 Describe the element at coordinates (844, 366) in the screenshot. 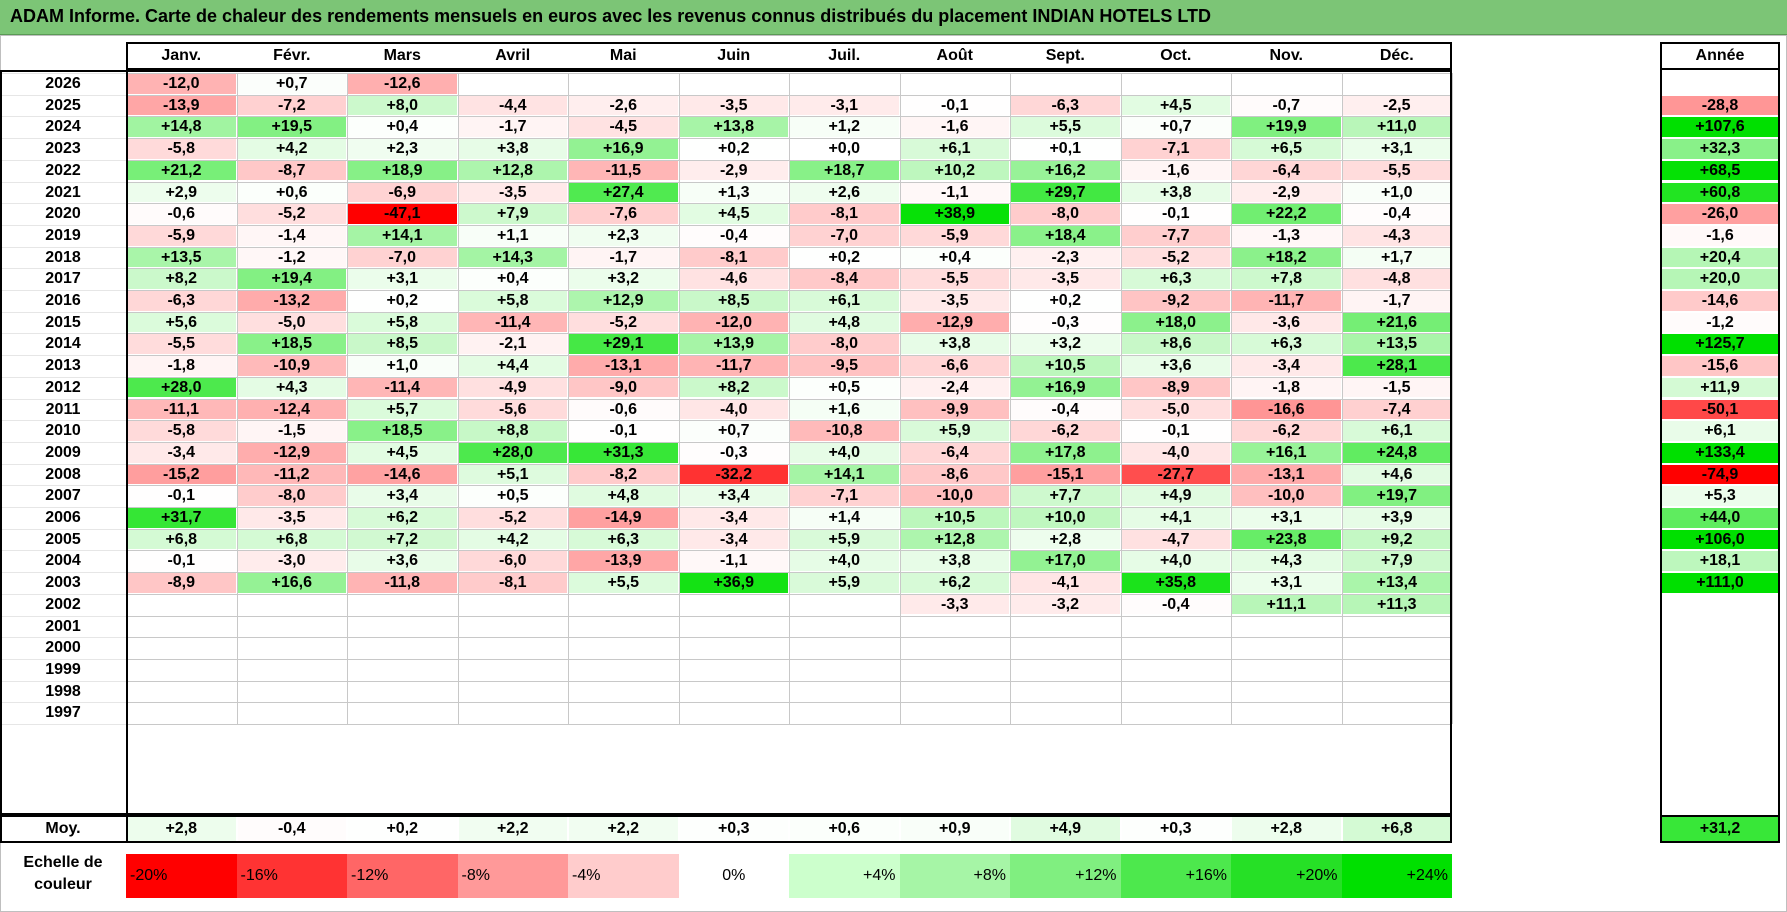

I see `heatmap-cell: -9,5` at that location.